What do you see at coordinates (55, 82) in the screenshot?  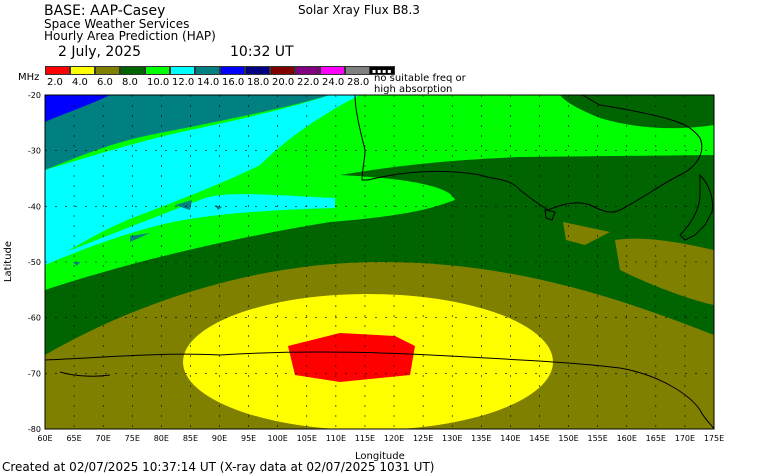 I see `legend-label: 2.0` at bounding box center [55, 82].